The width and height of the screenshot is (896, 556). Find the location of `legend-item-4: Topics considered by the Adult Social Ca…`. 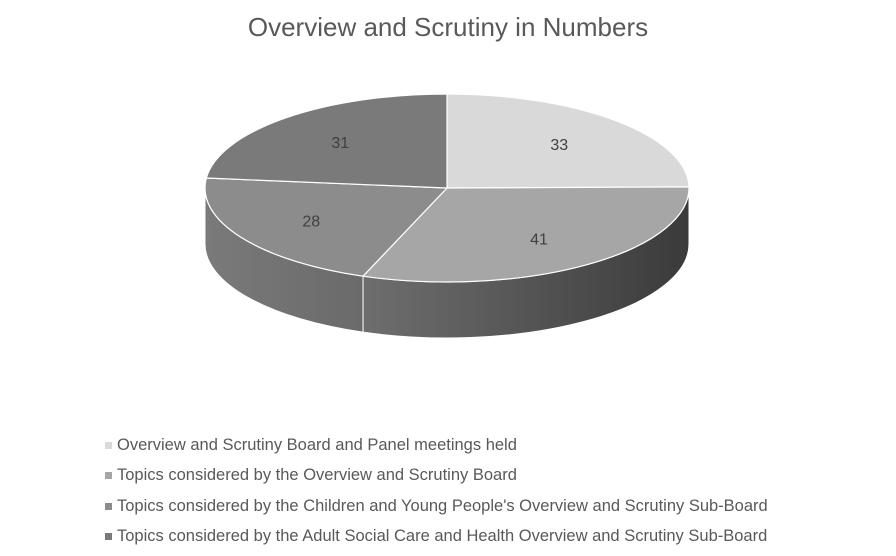

legend-item-4: Topics considered by the Adult Social Ca… is located at coordinates (436, 537).